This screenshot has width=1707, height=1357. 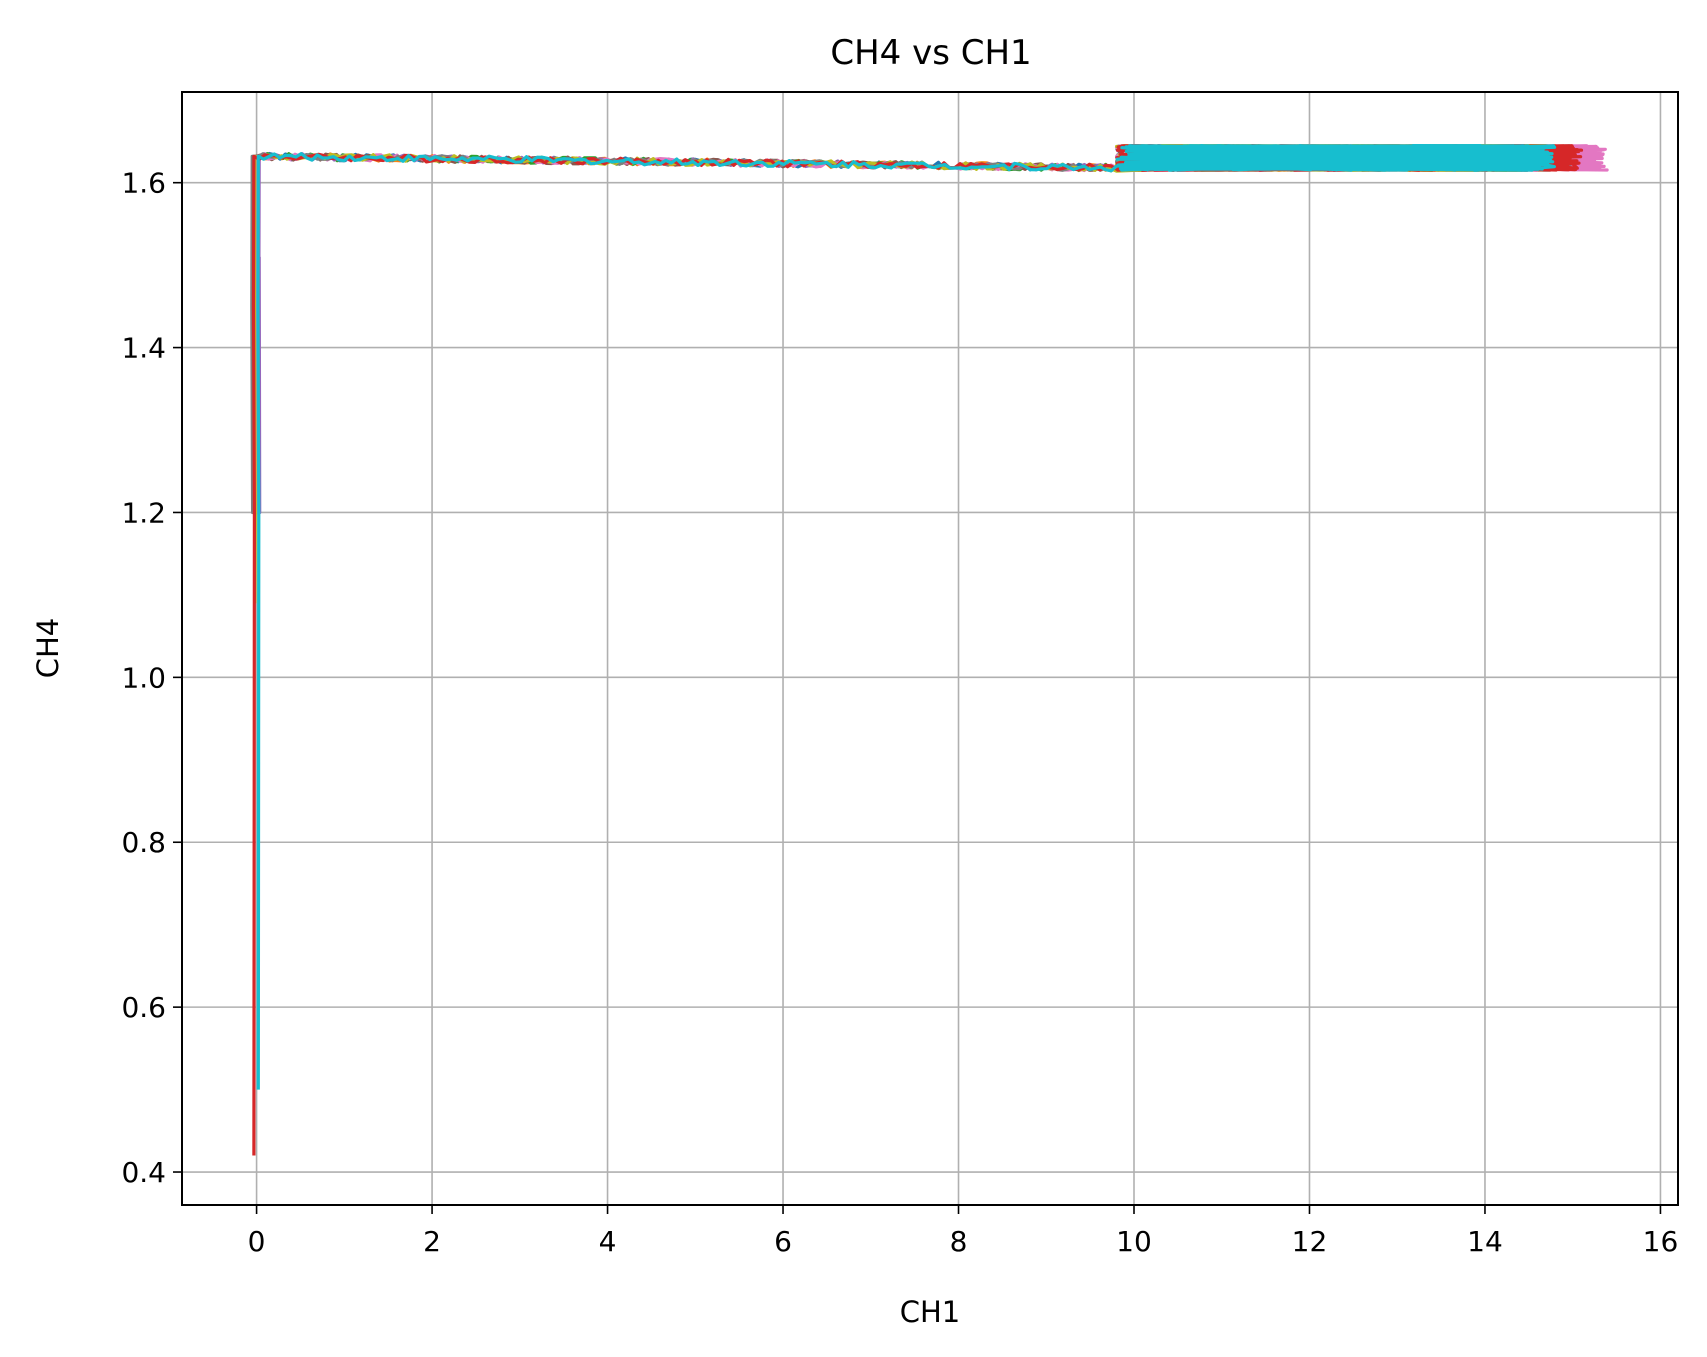 I want to click on chart-title: CH4 vs CH1, so click(x=930, y=53).